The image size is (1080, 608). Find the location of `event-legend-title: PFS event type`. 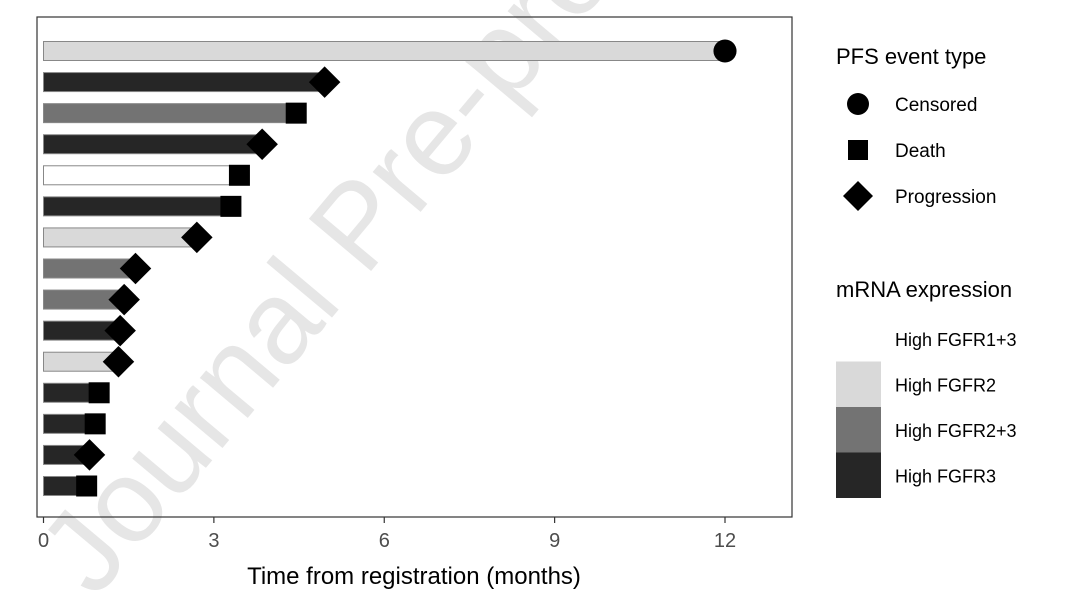

event-legend-title: PFS event type is located at coordinates (911, 56).